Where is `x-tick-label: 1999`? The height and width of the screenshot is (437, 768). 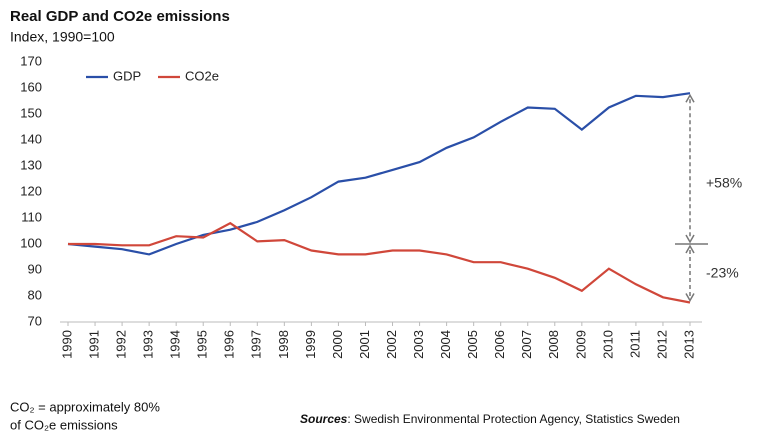 x-tick-label: 1999 is located at coordinates (310, 344).